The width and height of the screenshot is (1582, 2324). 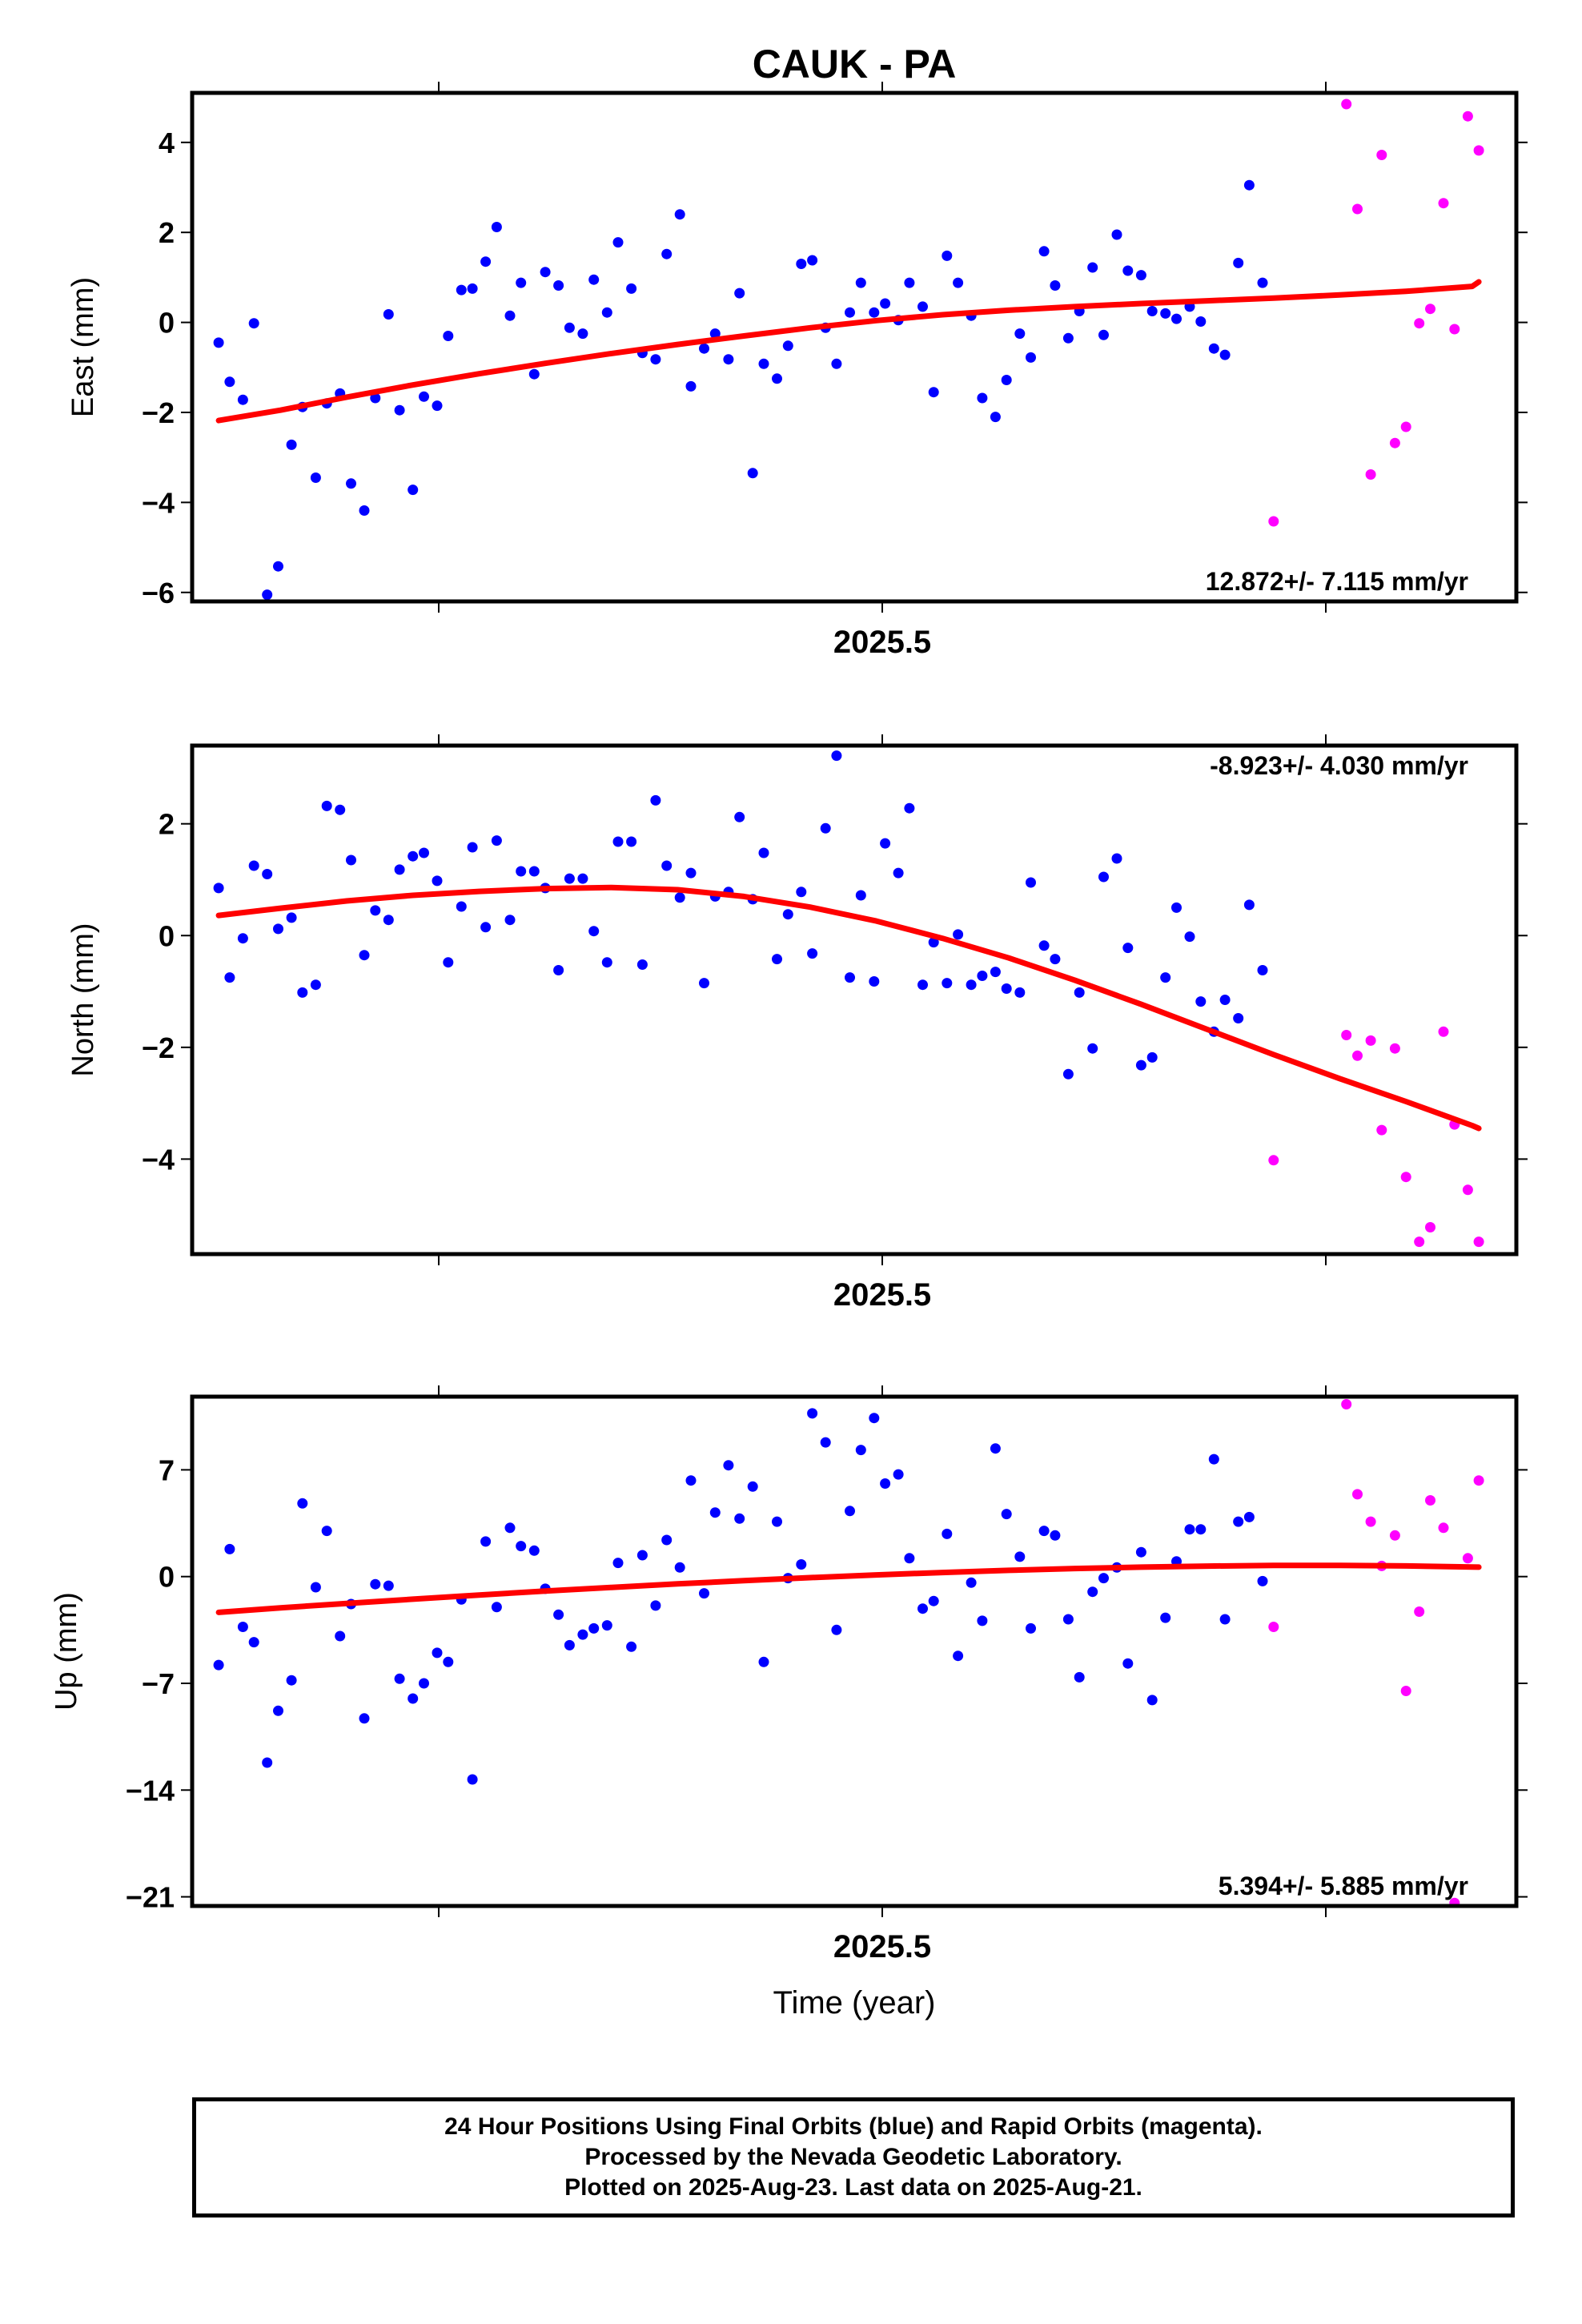 What do you see at coordinates (158, 1047) in the screenshot?
I see `north-ytick-label: −2` at bounding box center [158, 1047].